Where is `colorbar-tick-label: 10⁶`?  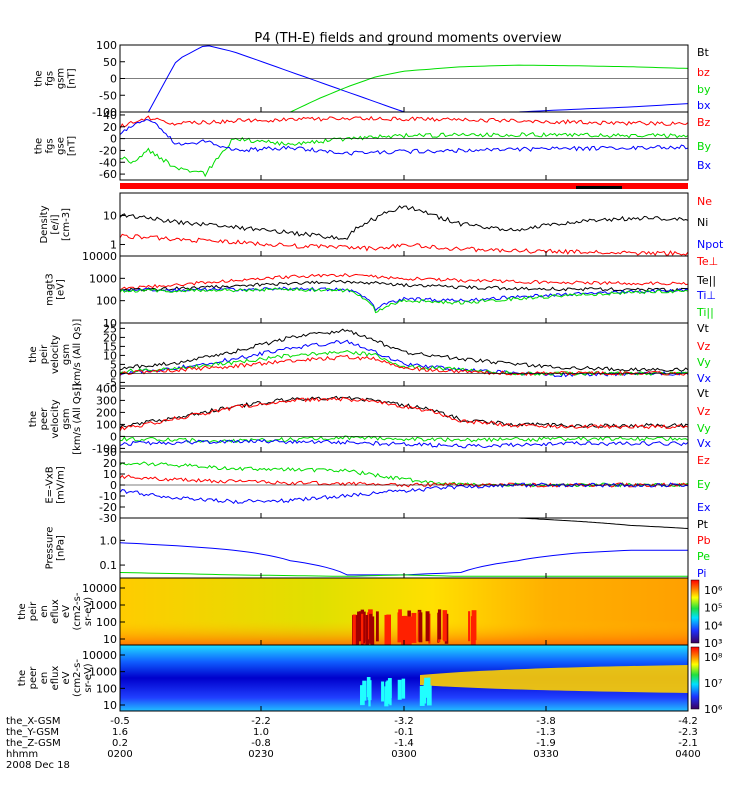
colorbar-tick-label: 10⁶ is located at coordinates (713, 709).